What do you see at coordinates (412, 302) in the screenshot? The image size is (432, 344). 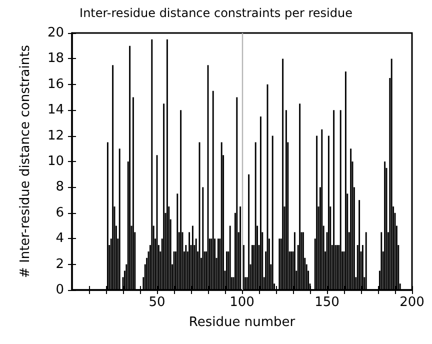 I see `x-tick-label: 200` at bounding box center [412, 302].